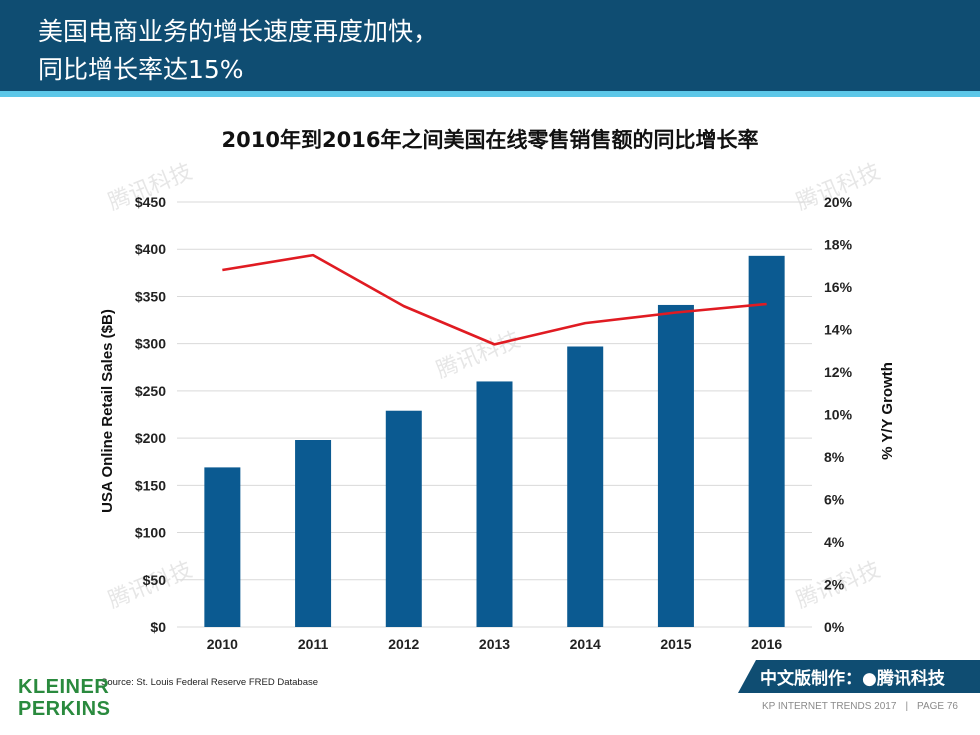 Image resolution: width=980 pixels, height=735 pixels. I want to click on bar-2012, so click(403, 518).